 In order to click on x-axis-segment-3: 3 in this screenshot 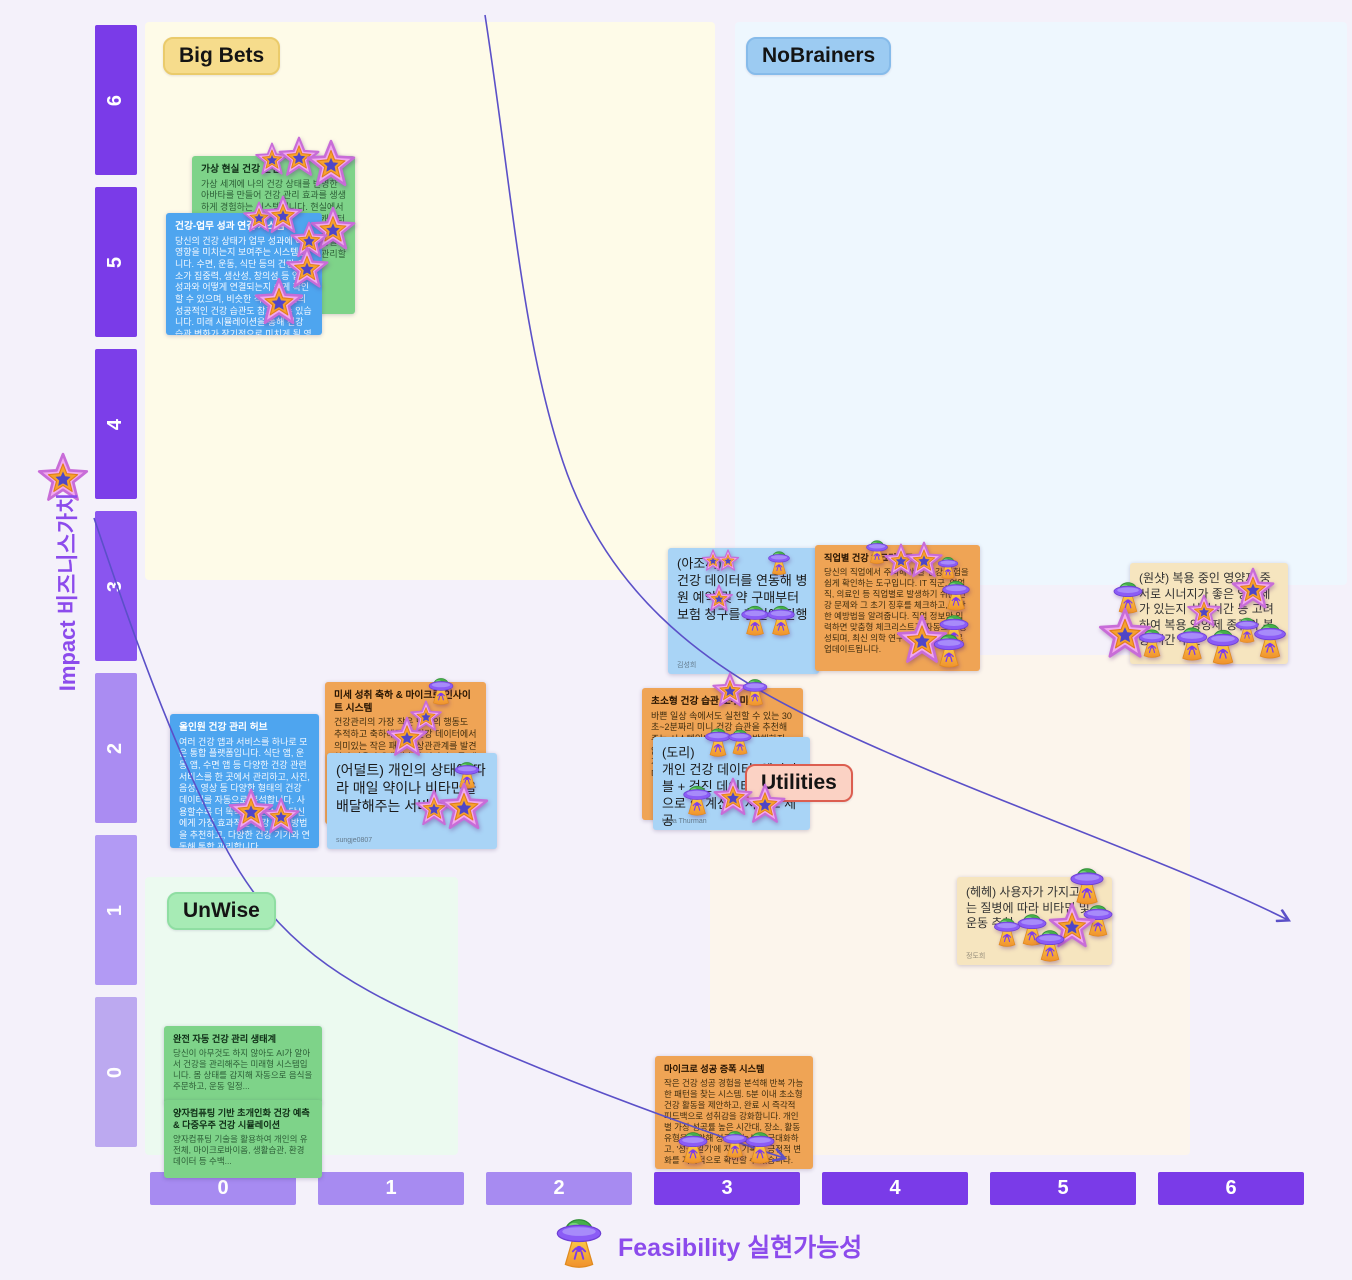, I will do `click(727, 1188)`.